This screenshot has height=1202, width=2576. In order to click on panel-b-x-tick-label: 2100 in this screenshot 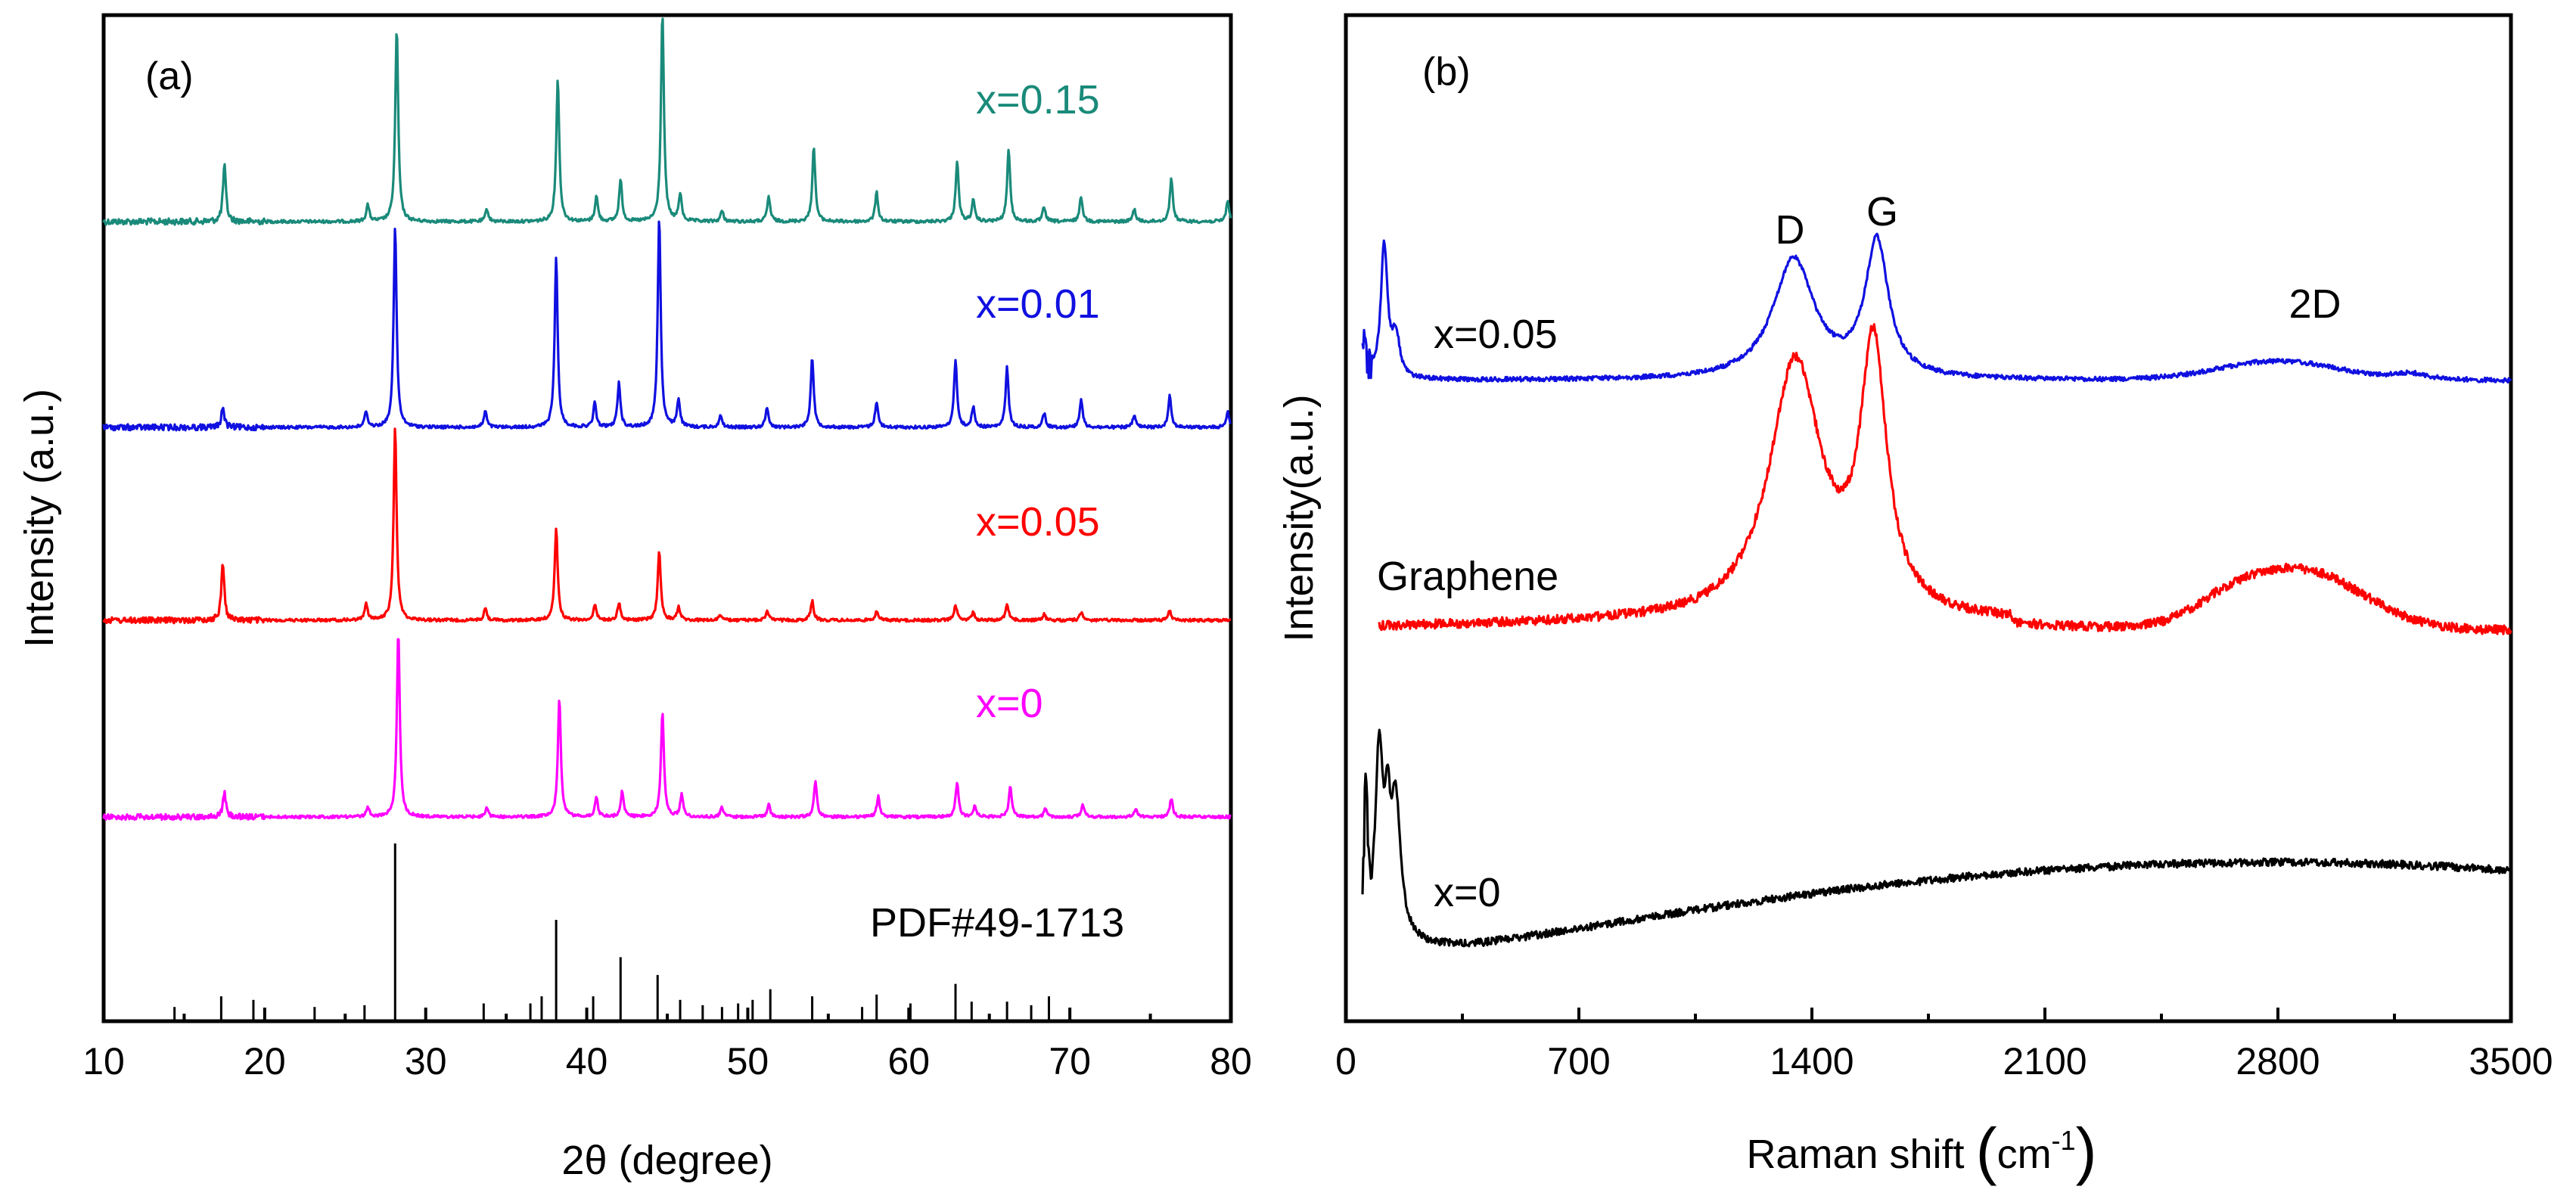, I will do `click(2045, 1061)`.